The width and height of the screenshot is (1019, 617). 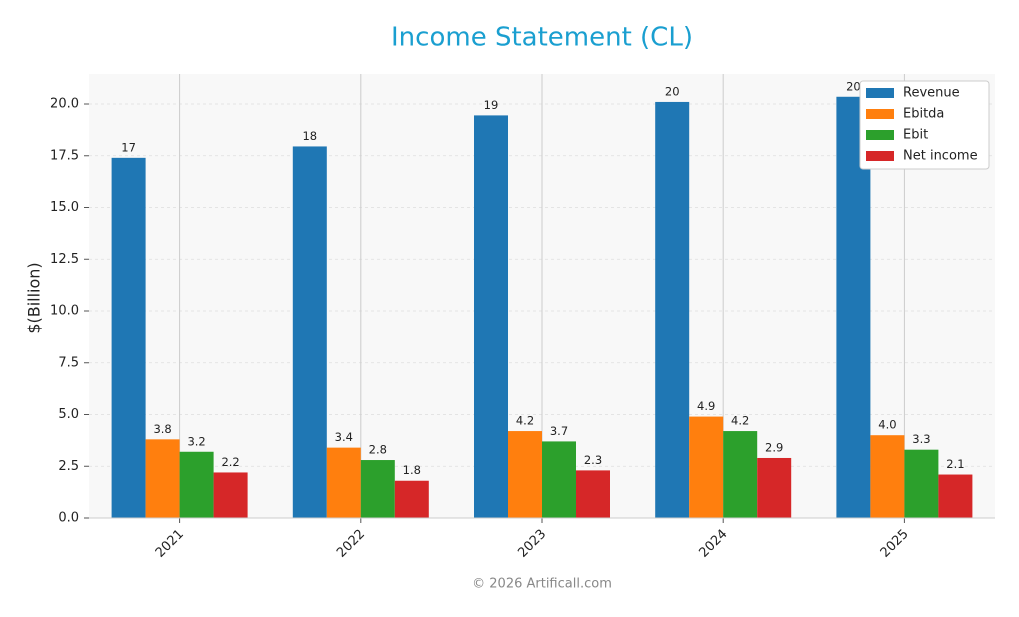 What do you see at coordinates (351, 544) in the screenshot?
I see `x-tick-label: 2022` at bounding box center [351, 544].